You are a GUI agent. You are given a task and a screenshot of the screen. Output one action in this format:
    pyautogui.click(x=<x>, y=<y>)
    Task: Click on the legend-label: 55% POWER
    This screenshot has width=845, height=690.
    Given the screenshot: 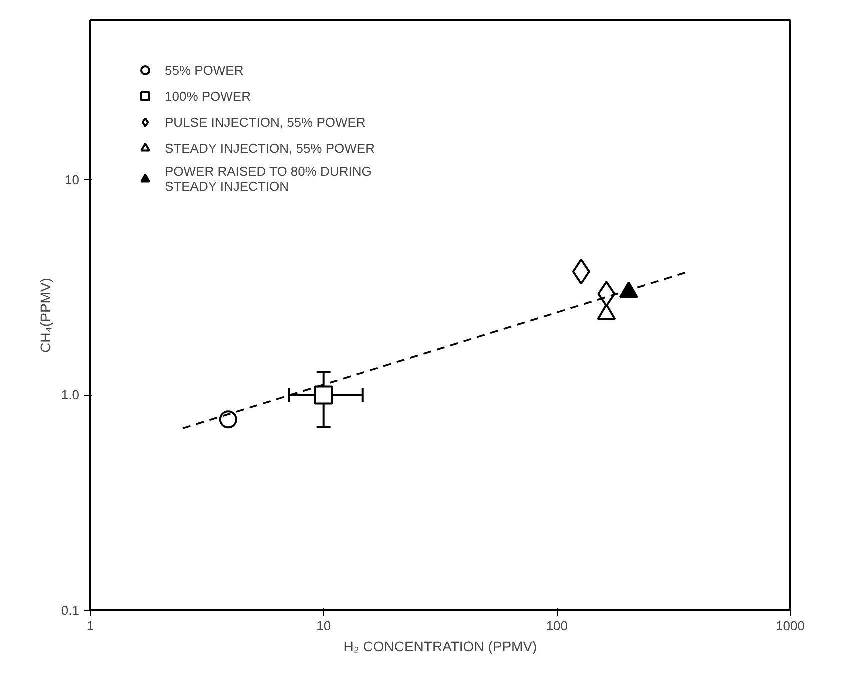 What is the action you would take?
    pyautogui.click(x=204, y=70)
    